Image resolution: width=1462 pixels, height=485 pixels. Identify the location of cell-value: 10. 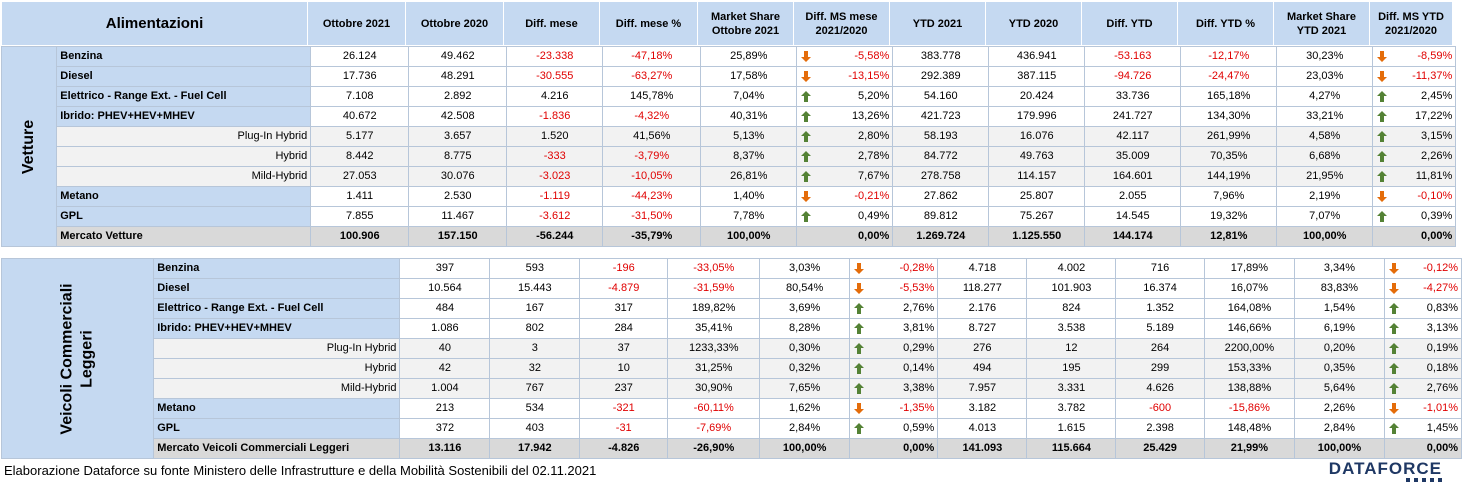
(624, 368).